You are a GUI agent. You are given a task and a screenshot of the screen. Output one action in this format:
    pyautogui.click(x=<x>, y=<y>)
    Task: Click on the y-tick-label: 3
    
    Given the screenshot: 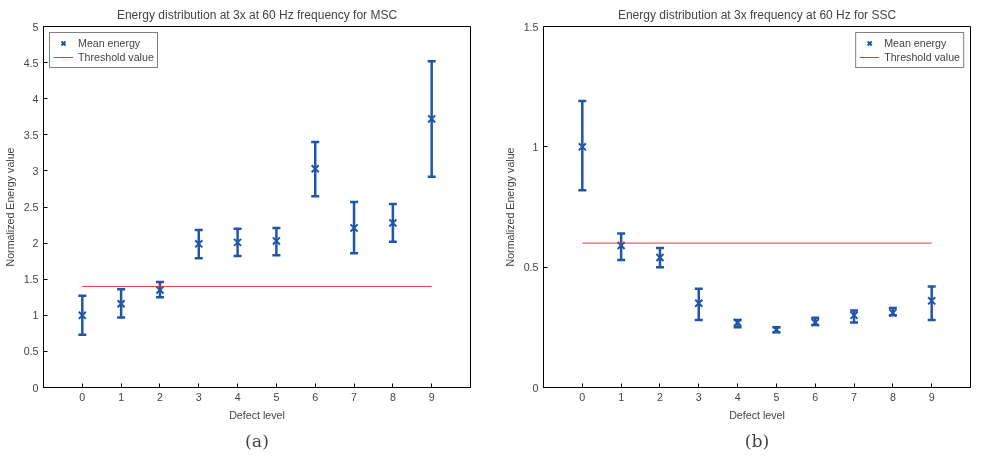 What is the action you would take?
    pyautogui.click(x=35, y=170)
    